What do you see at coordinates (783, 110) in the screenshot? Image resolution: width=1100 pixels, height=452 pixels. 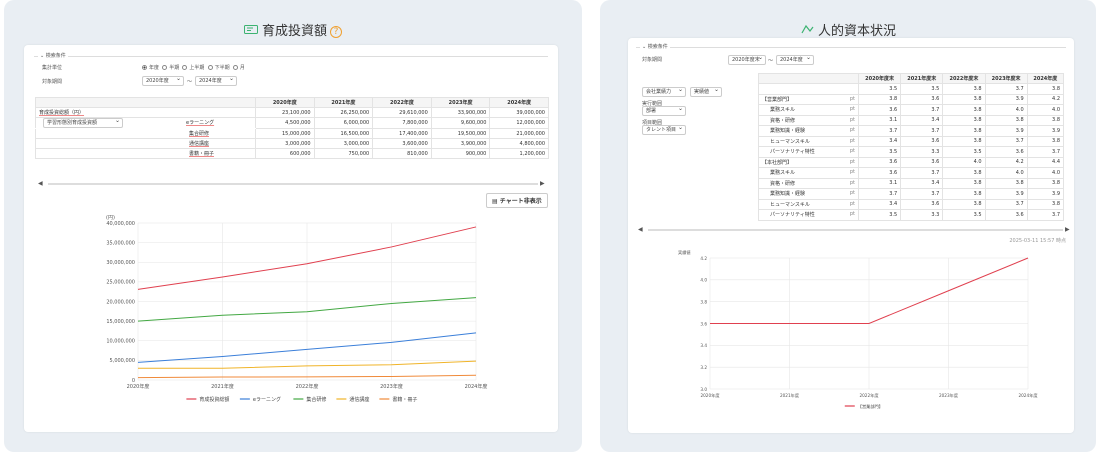 I see `row-label: 業務スキル` at bounding box center [783, 110].